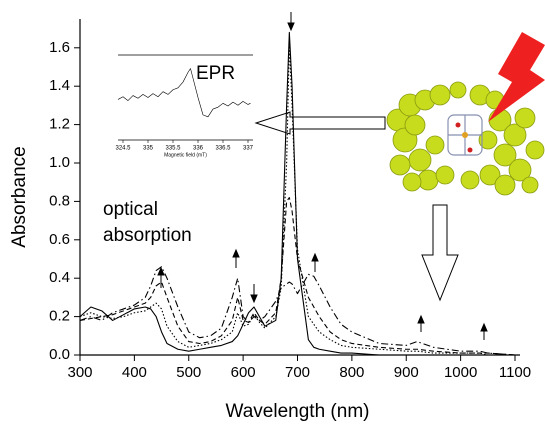  Describe the element at coordinates (215, 73) in the screenshot. I see `annotation: EPR` at that location.